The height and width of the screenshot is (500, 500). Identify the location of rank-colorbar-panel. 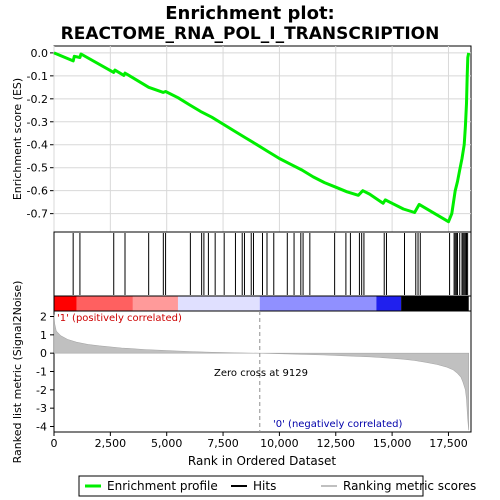
(262, 303).